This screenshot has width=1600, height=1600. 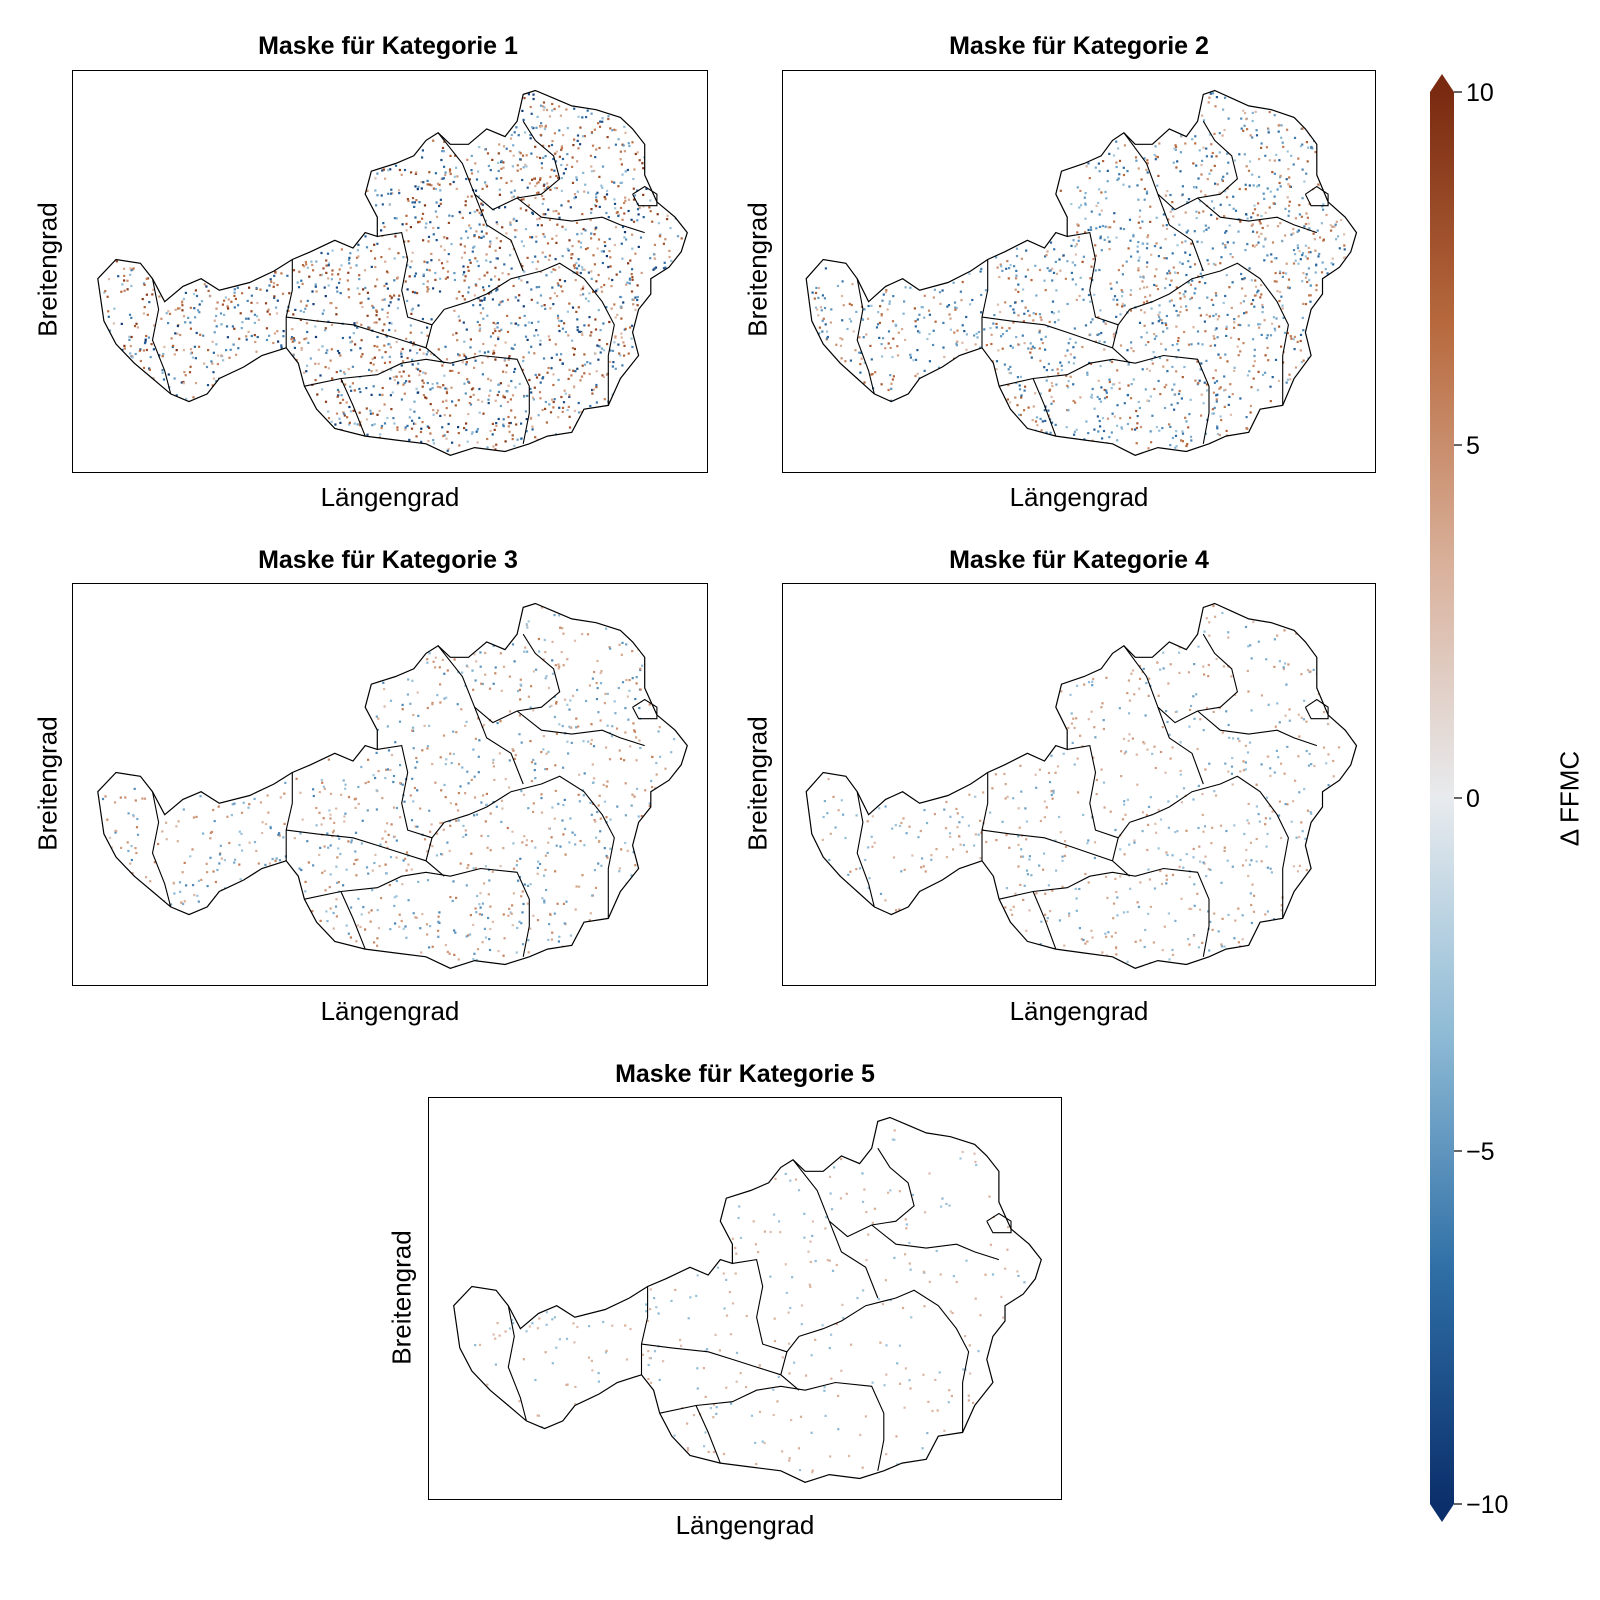 What do you see at coordinates (1442, 1513) in the screenshot?
I see `colorbar-extend-min` at bounding box center [1442, 1513].